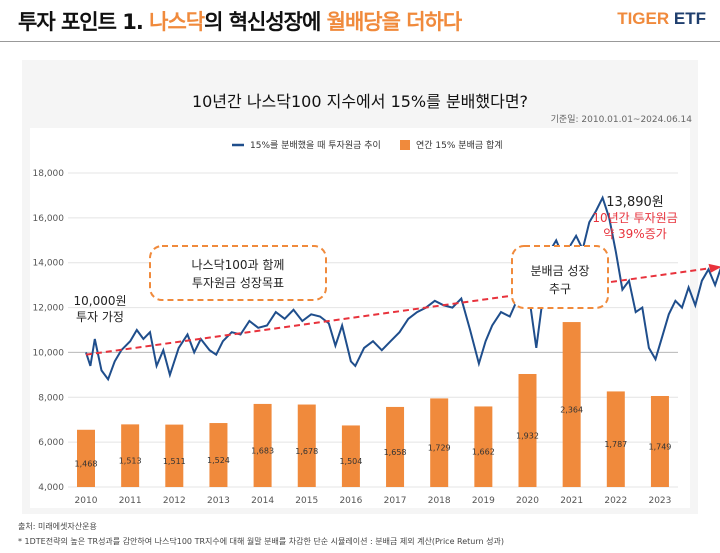 The height and width of the screenshot is (553, 720). I want to click on y-tick-label: 4,000, so click(51, 488).